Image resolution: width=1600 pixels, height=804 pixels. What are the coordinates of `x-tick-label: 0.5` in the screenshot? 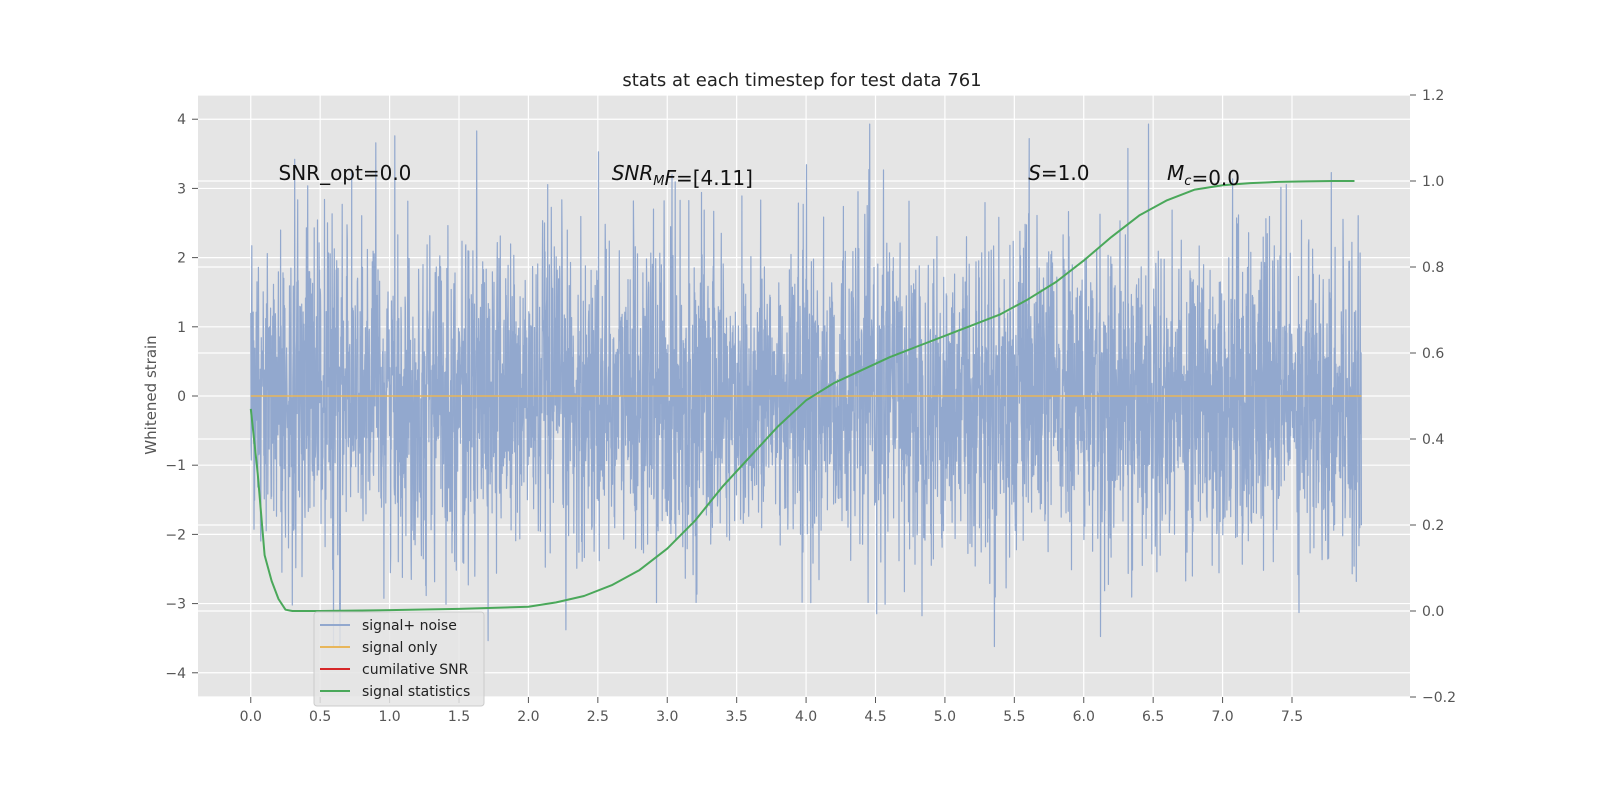 It's located at (320, 717).